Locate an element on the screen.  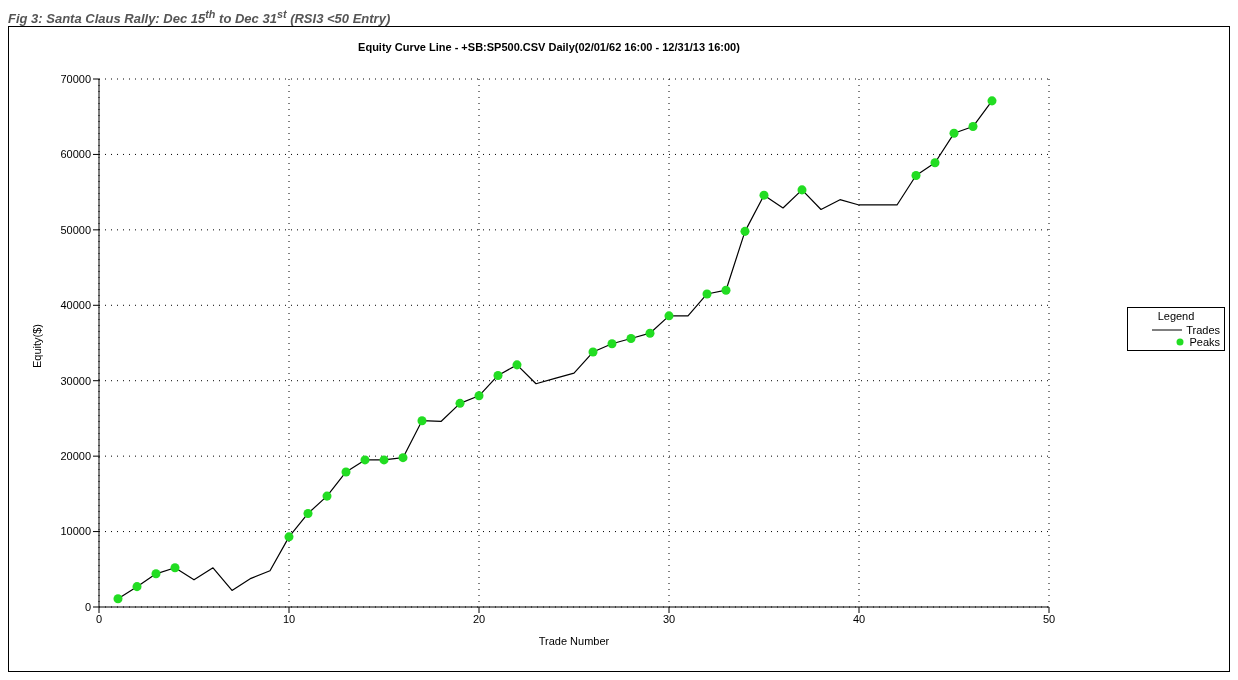
chart-title: Equity Curve Line - +SB:SP500.CSV Daily(02/01/62 16:00 - 12/31/13 16:00) is located at coordinates (549, 47).